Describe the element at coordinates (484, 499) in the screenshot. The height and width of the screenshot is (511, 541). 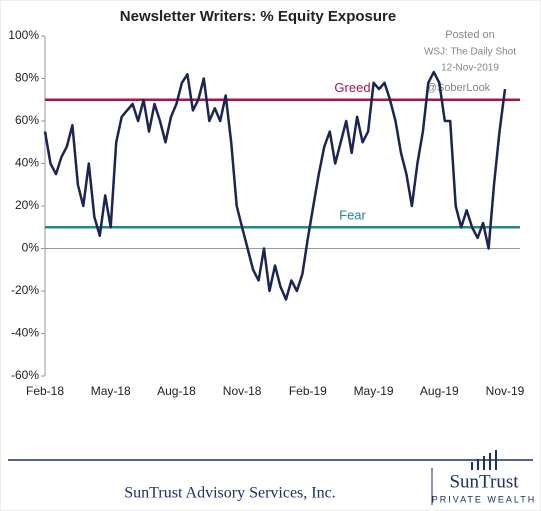
I see `logo-tagline: PRIVATE WEALTH` at that location.